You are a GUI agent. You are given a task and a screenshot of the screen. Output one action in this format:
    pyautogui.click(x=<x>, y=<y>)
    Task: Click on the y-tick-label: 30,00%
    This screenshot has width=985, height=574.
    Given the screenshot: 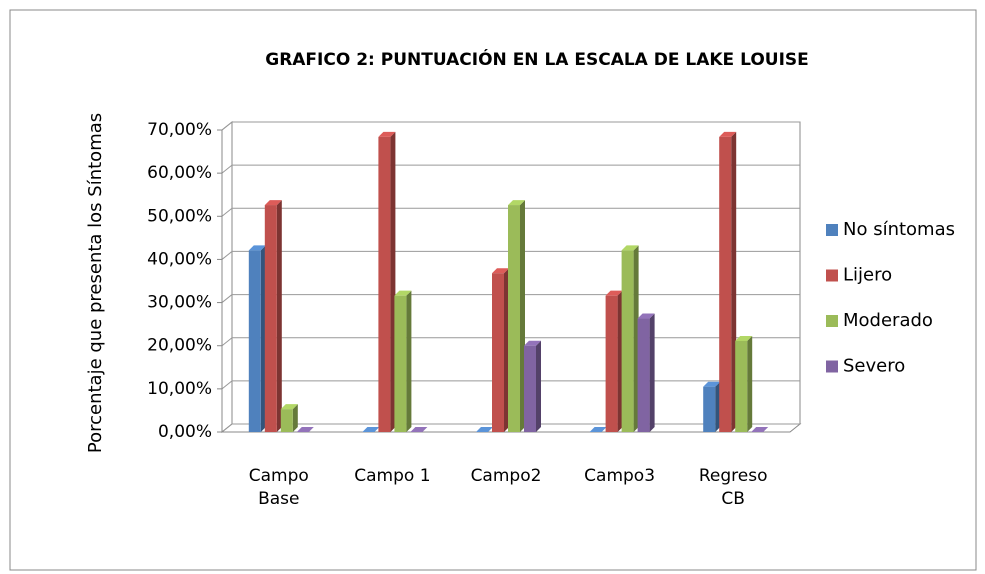 What is the action you would take?
    pyautogui.click(x=179, y=303)
    